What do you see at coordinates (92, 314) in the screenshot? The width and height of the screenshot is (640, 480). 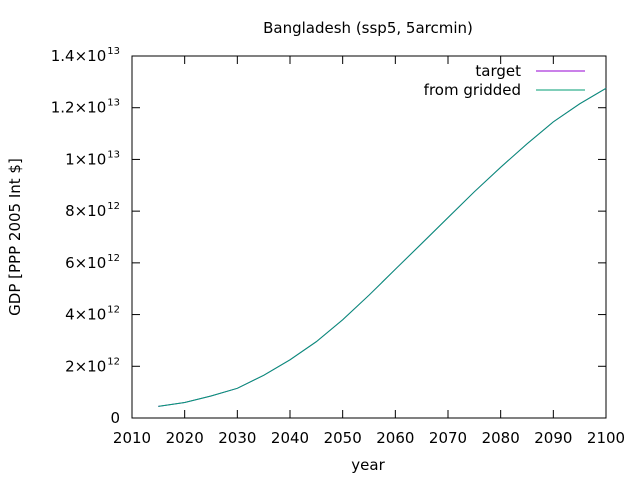 I see `y-tick-label: 4×10¹²` at bounding box center [92, 314].